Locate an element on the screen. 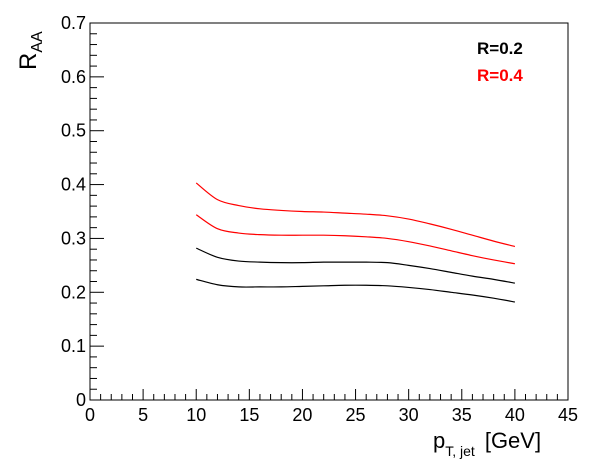  x-tick-label: 20 is located at coordinates (302, 415).